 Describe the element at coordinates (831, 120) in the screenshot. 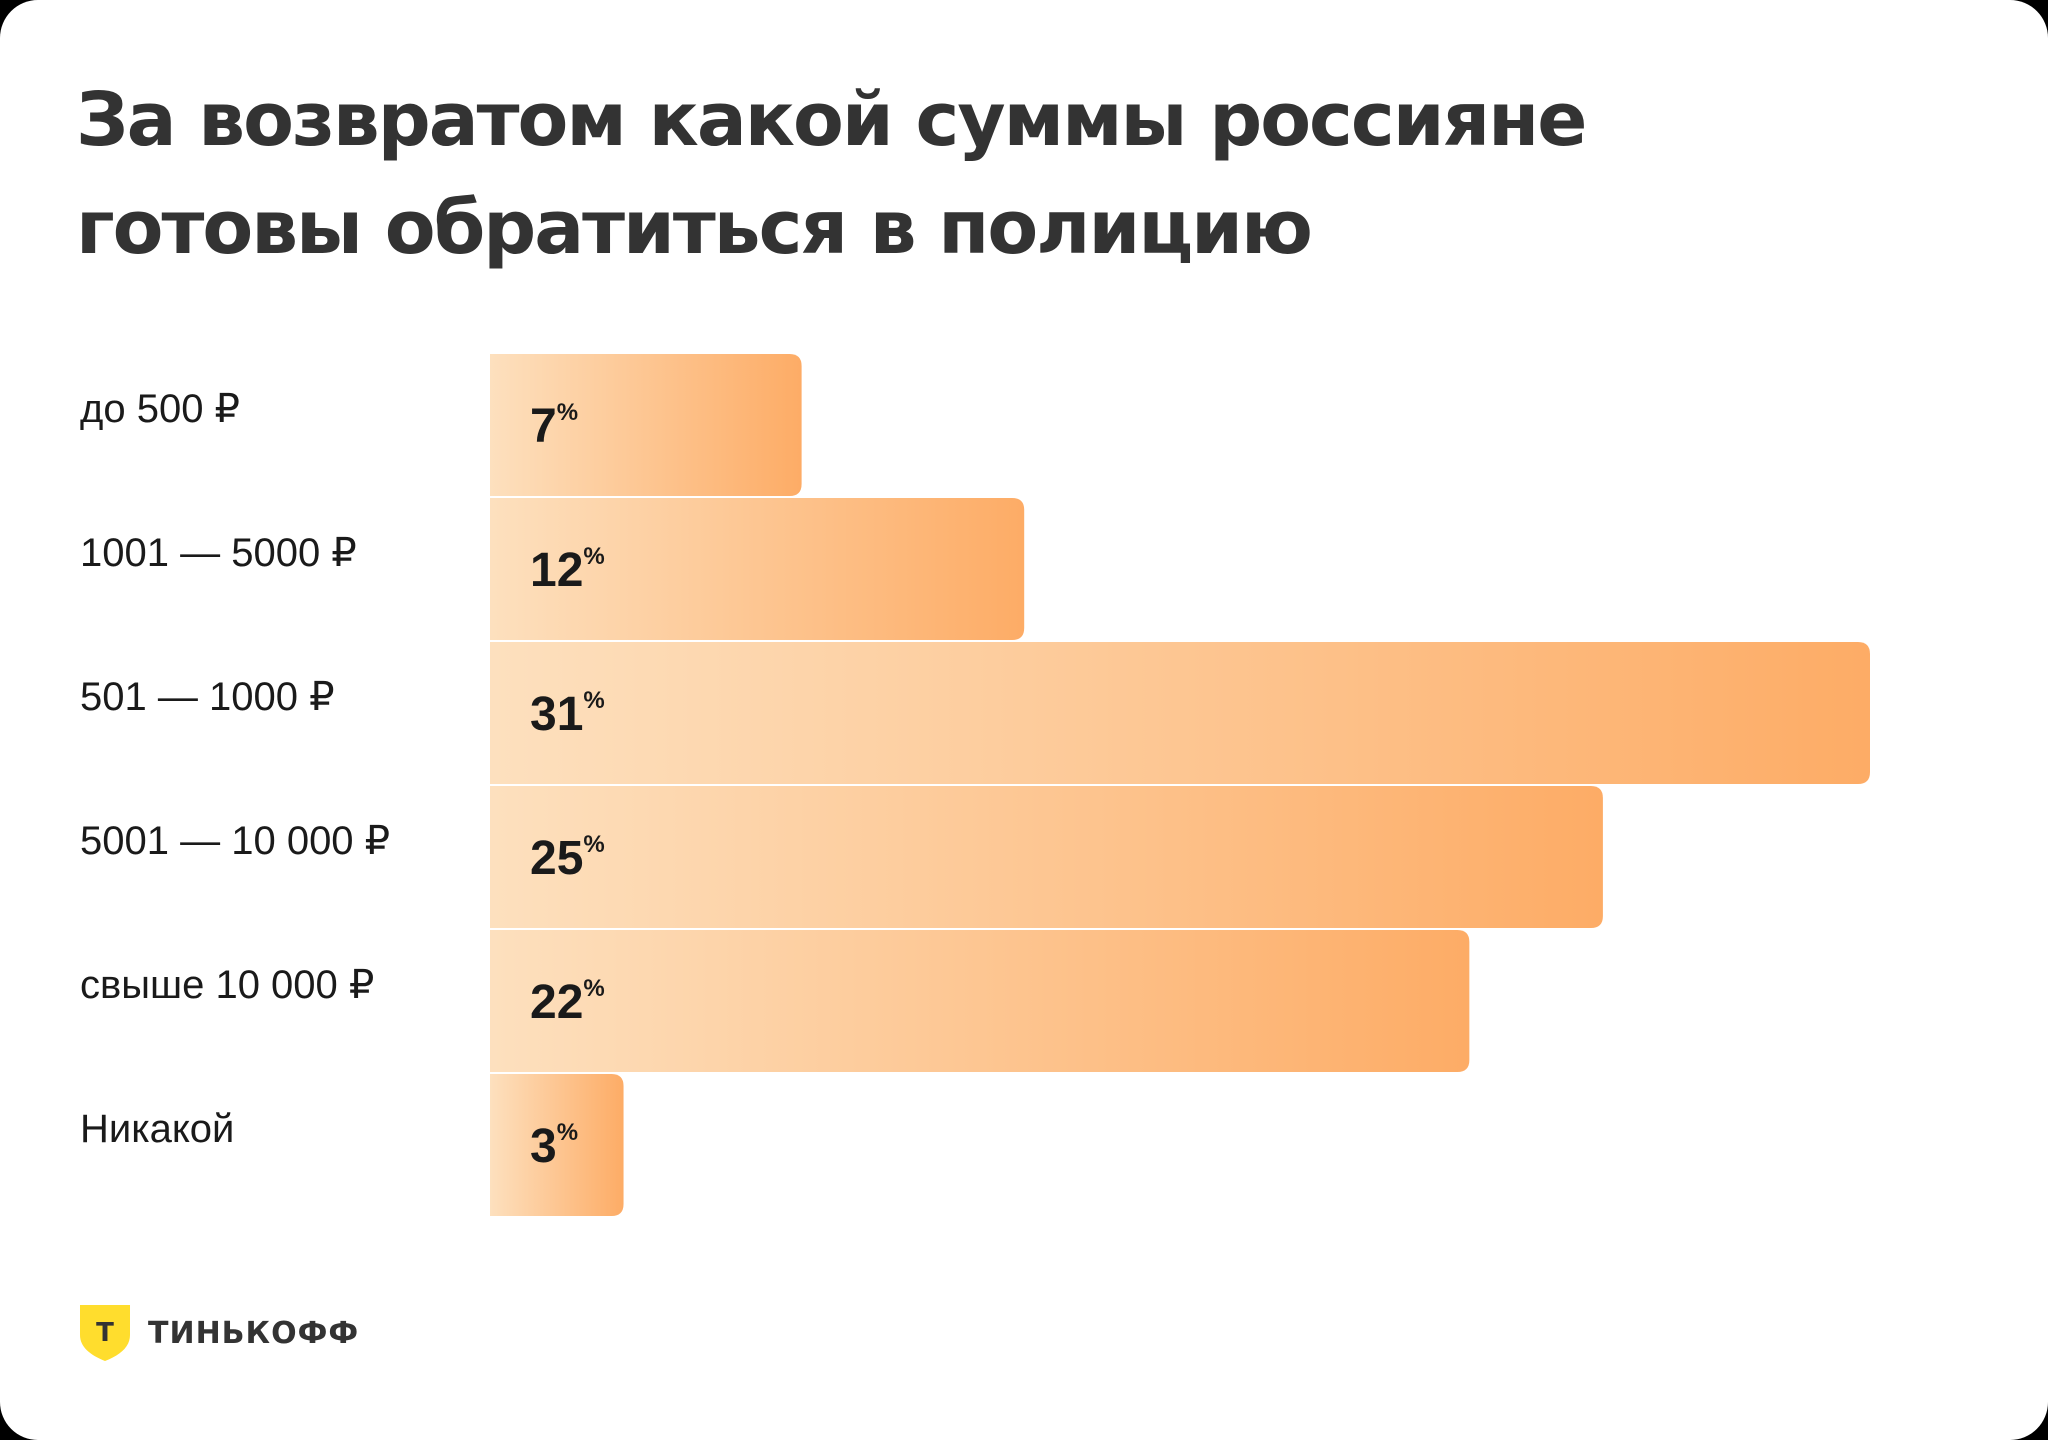

I see `chart-title-line-1: За возвратом какой суммы россияне` at that location.